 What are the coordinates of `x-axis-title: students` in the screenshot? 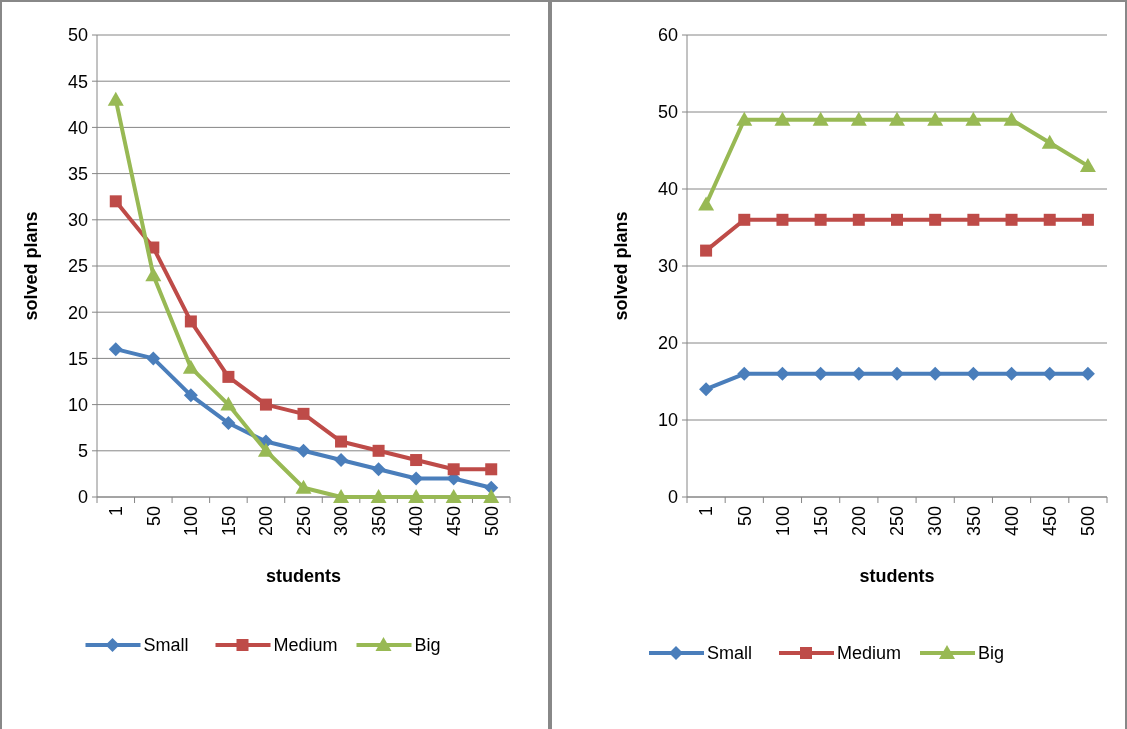 It's located at (897, 576).